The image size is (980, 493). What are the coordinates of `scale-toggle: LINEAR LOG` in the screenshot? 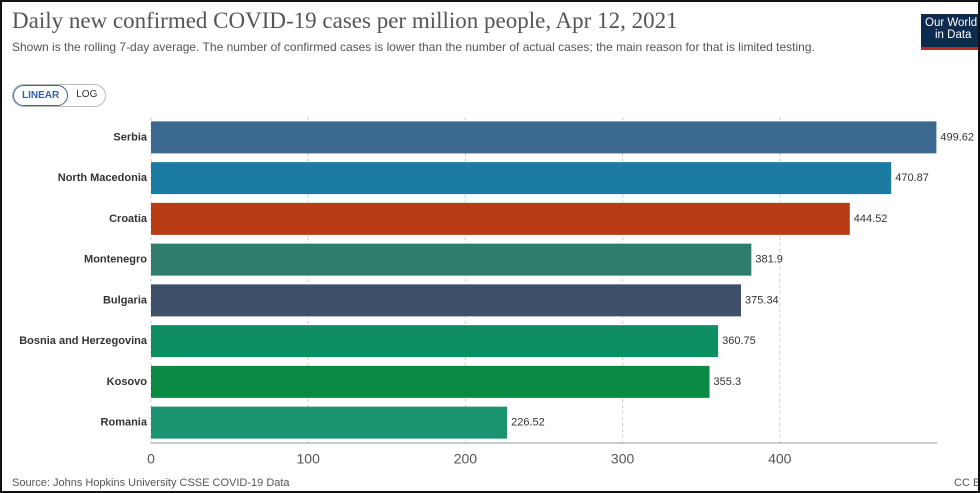 It's located at (59, 95).